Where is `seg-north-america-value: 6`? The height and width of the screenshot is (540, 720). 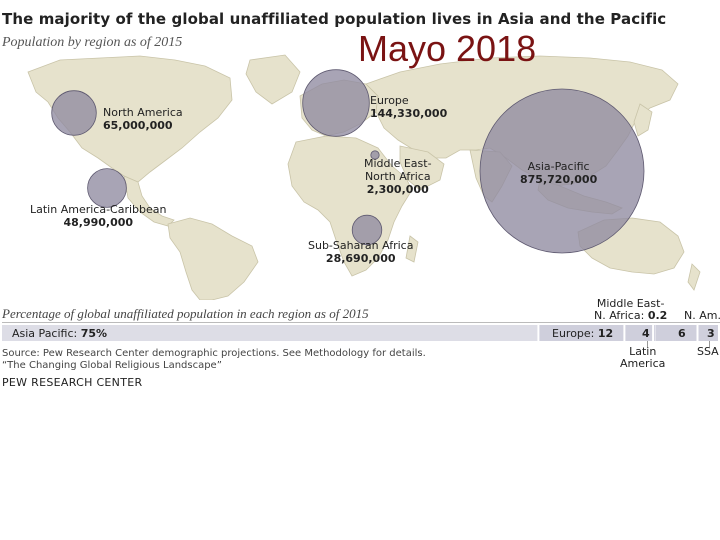
seg-north-america-value: 6 is located at coordinates (682, 333).